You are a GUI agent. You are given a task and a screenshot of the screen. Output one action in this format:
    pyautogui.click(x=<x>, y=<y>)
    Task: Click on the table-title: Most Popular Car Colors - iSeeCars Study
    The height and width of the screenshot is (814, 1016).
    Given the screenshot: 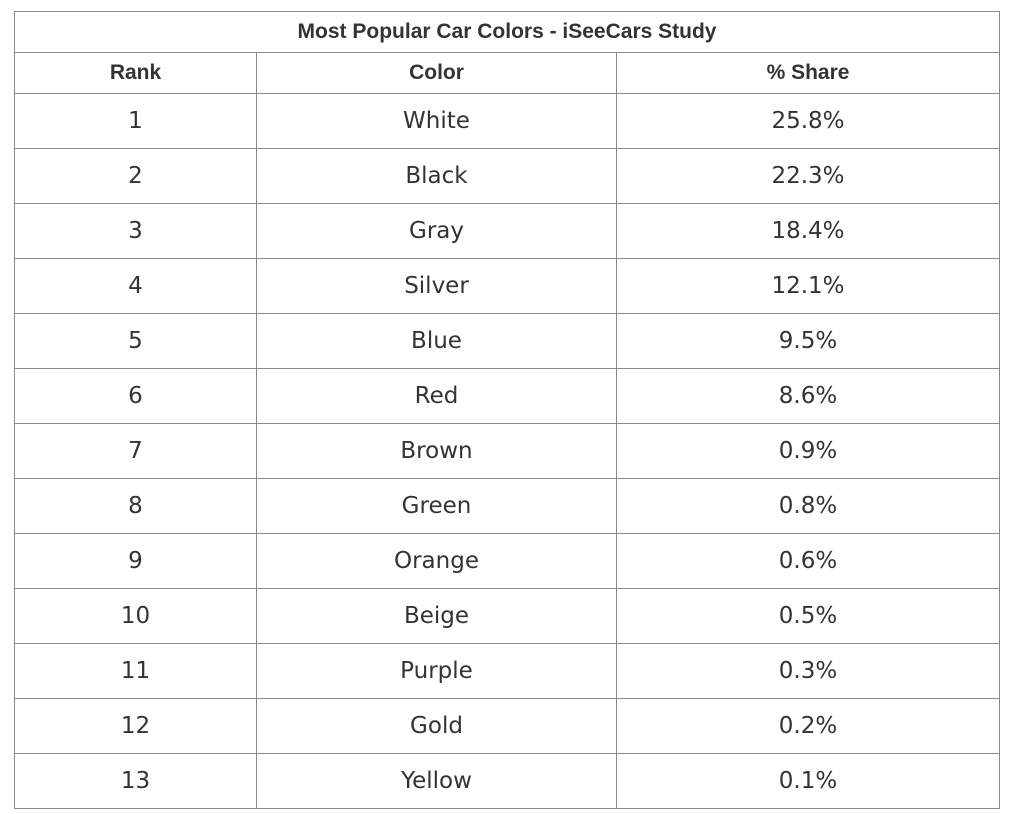 What is the action you would take?
    pyautogui.click(x=507, y=32)
    